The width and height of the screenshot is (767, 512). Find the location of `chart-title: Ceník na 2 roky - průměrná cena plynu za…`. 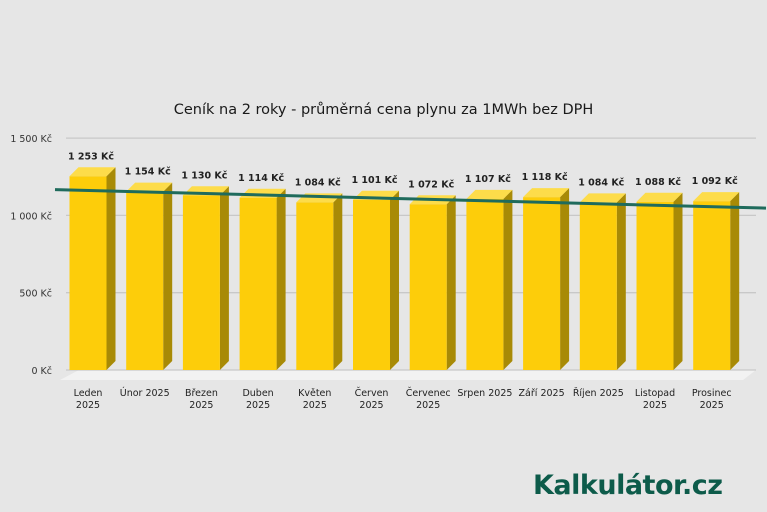

chart-title: Ceník na 2 roky - průměrná cena plynu za… is located at coordinates (383, 110).